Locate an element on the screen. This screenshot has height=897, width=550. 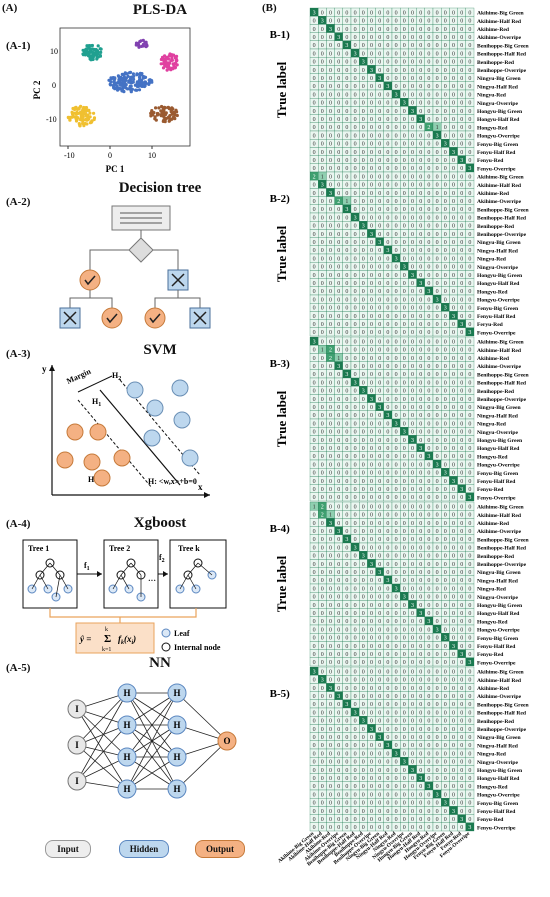
cm-row-label: Hongyu-Big Green is located at coordinates (500, 276).